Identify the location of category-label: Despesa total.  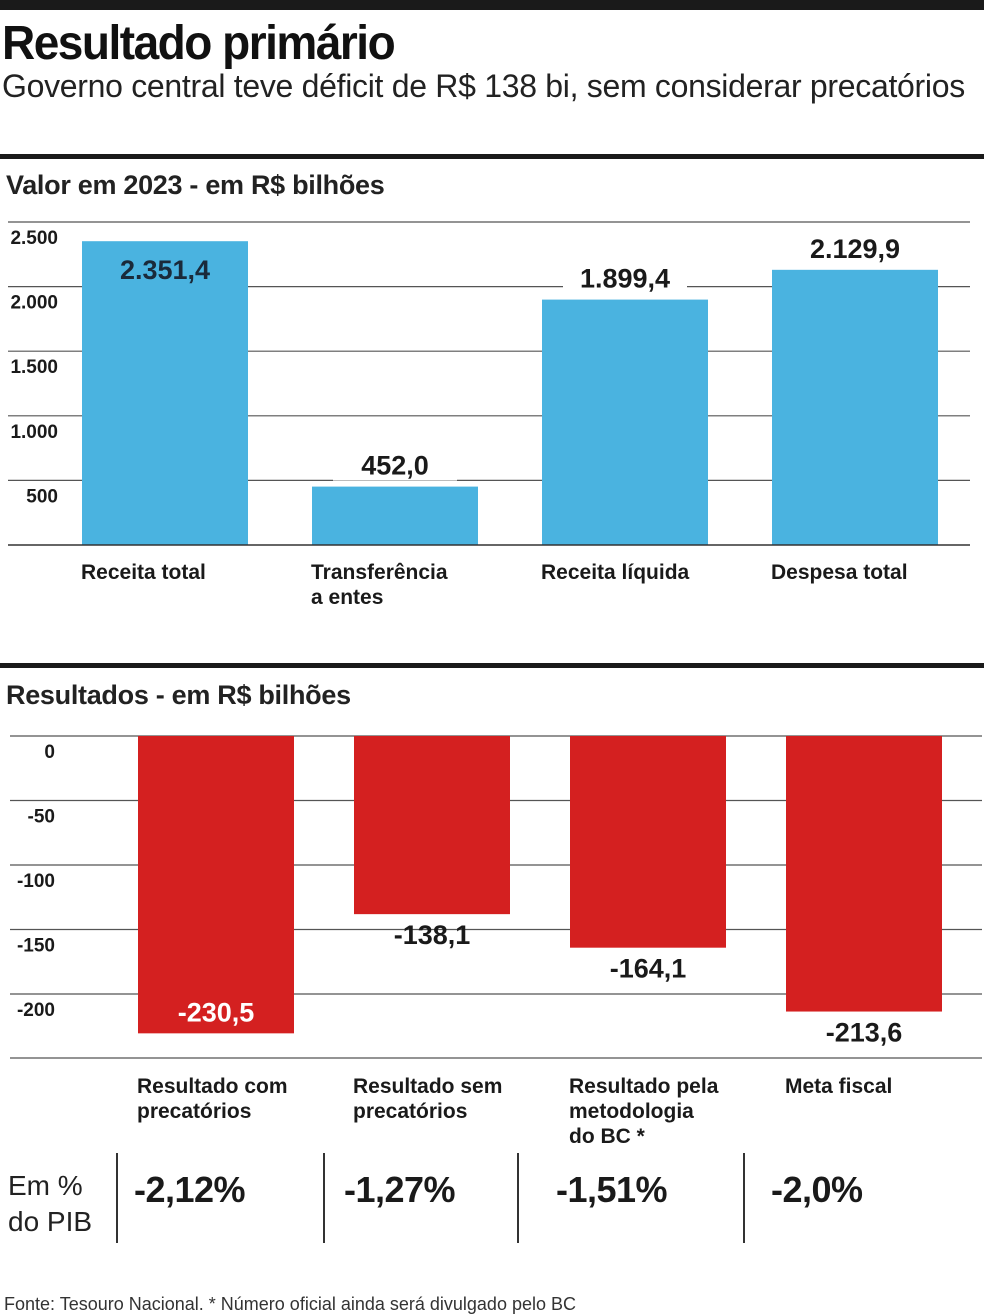
(839, 572).